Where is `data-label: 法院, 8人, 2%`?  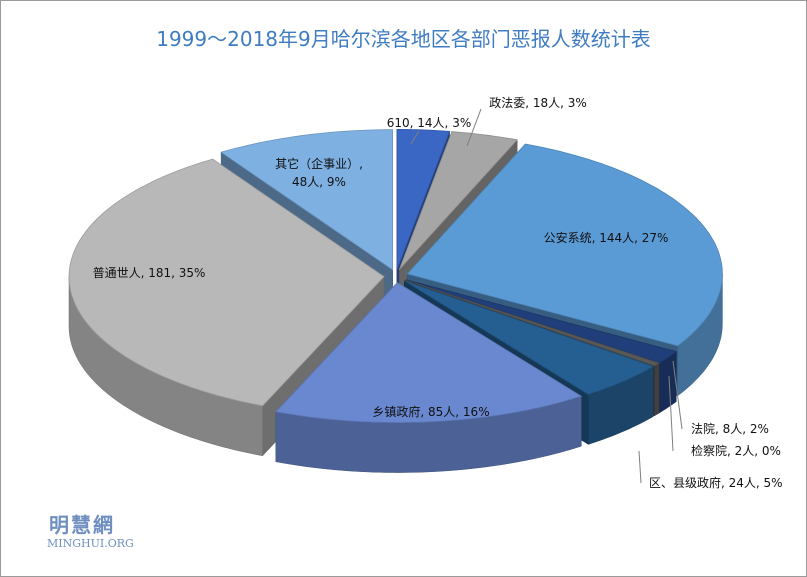 data-label: 法院, 8人, 2% is located at coordinates (730, 429).